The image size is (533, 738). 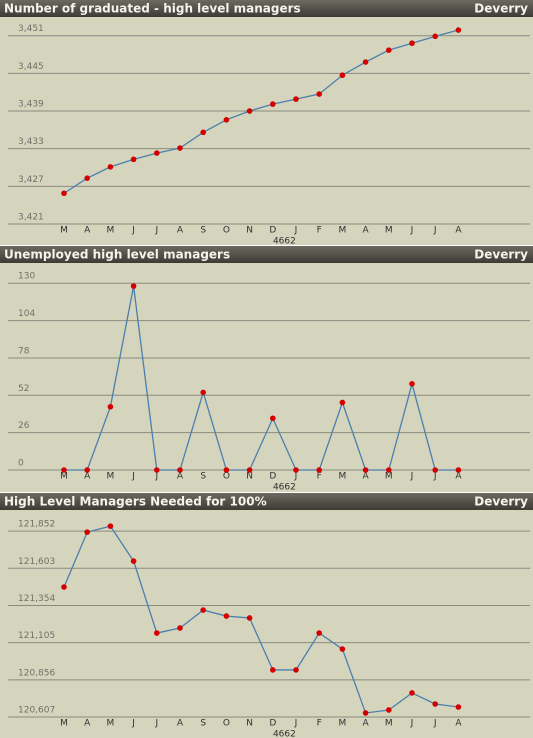 I want to click on y-tick-label: 3,427, so click(x=31, y=180).